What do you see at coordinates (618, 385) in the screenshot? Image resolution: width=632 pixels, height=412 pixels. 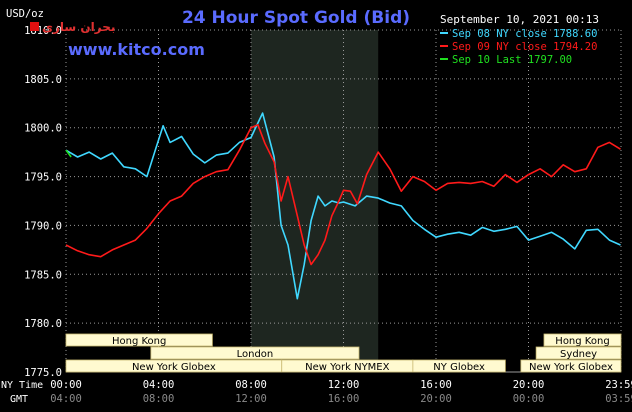 I see `x-tick-label-ny: 23:59` at bounding box center [618, 385].